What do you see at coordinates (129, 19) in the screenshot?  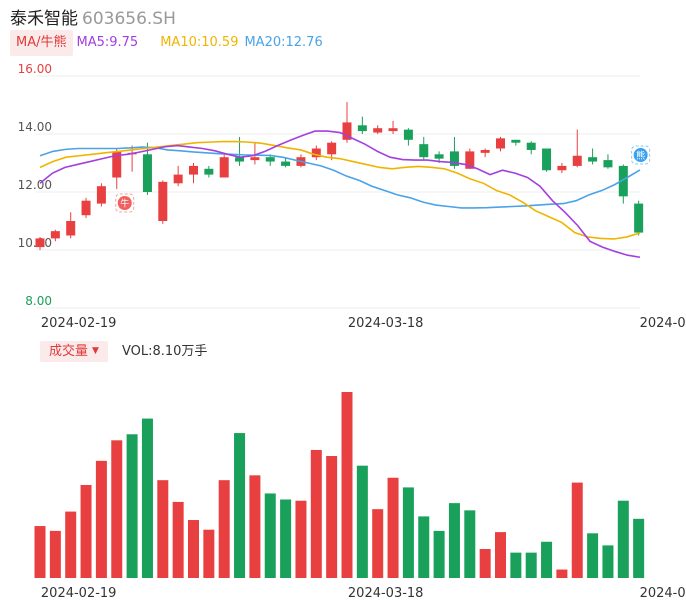 I see `stock-code: 603656.SH` at bounding box center [129, 19].